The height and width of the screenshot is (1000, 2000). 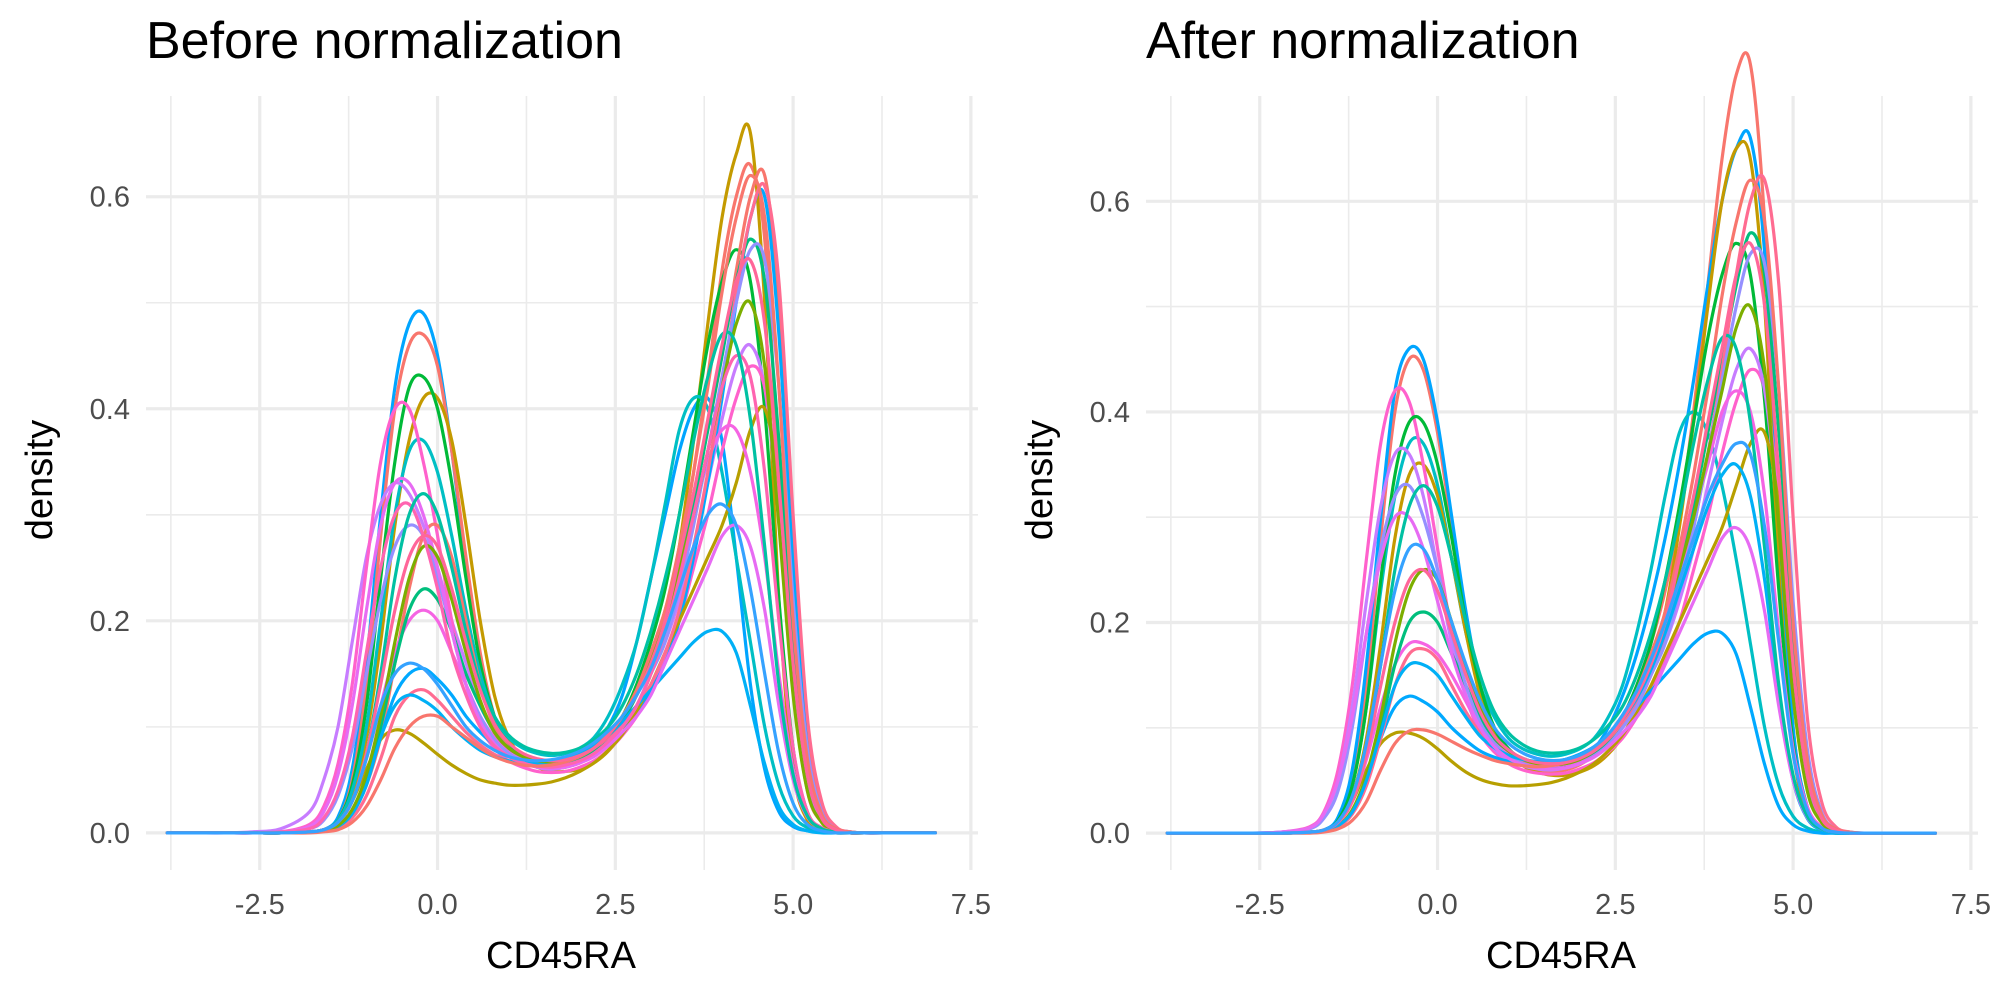 What do you see at coordinates (384, 41) in the screenshot?
I see `chart-title: Before normalization` at bounding box center [384, 41].